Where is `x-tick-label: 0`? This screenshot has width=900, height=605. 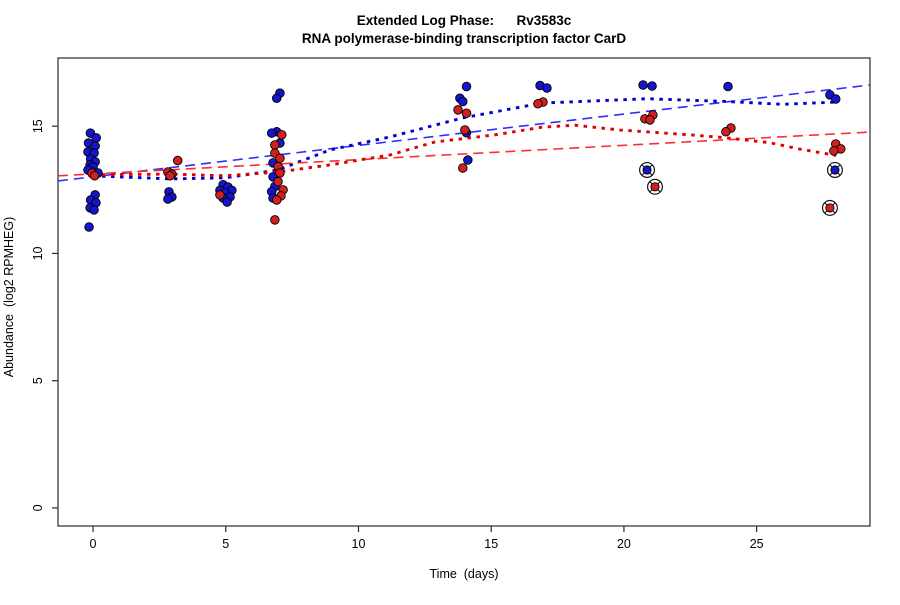
x-tick-label: 0 is located at coordinates (93, 544).